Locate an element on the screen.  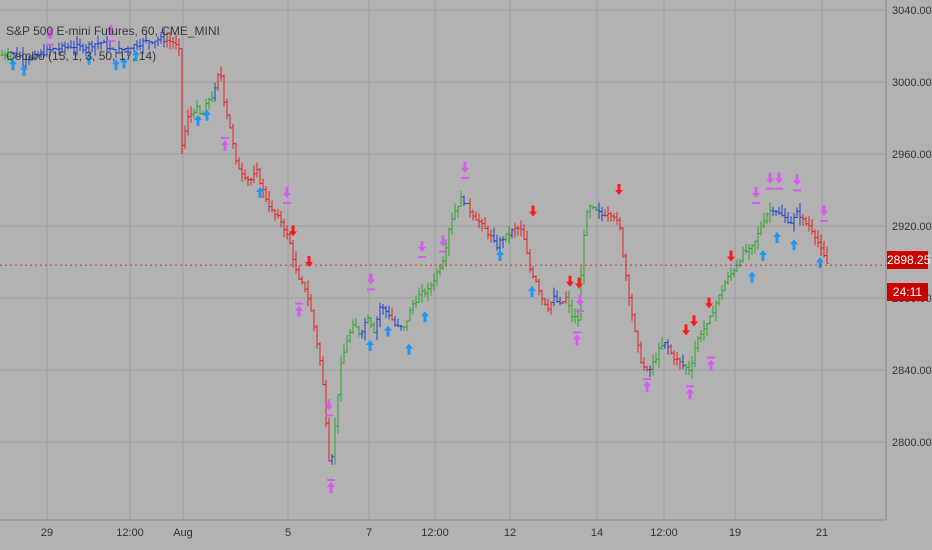
y-tick-label: 2840.00 is located at coordinates (912, 371).